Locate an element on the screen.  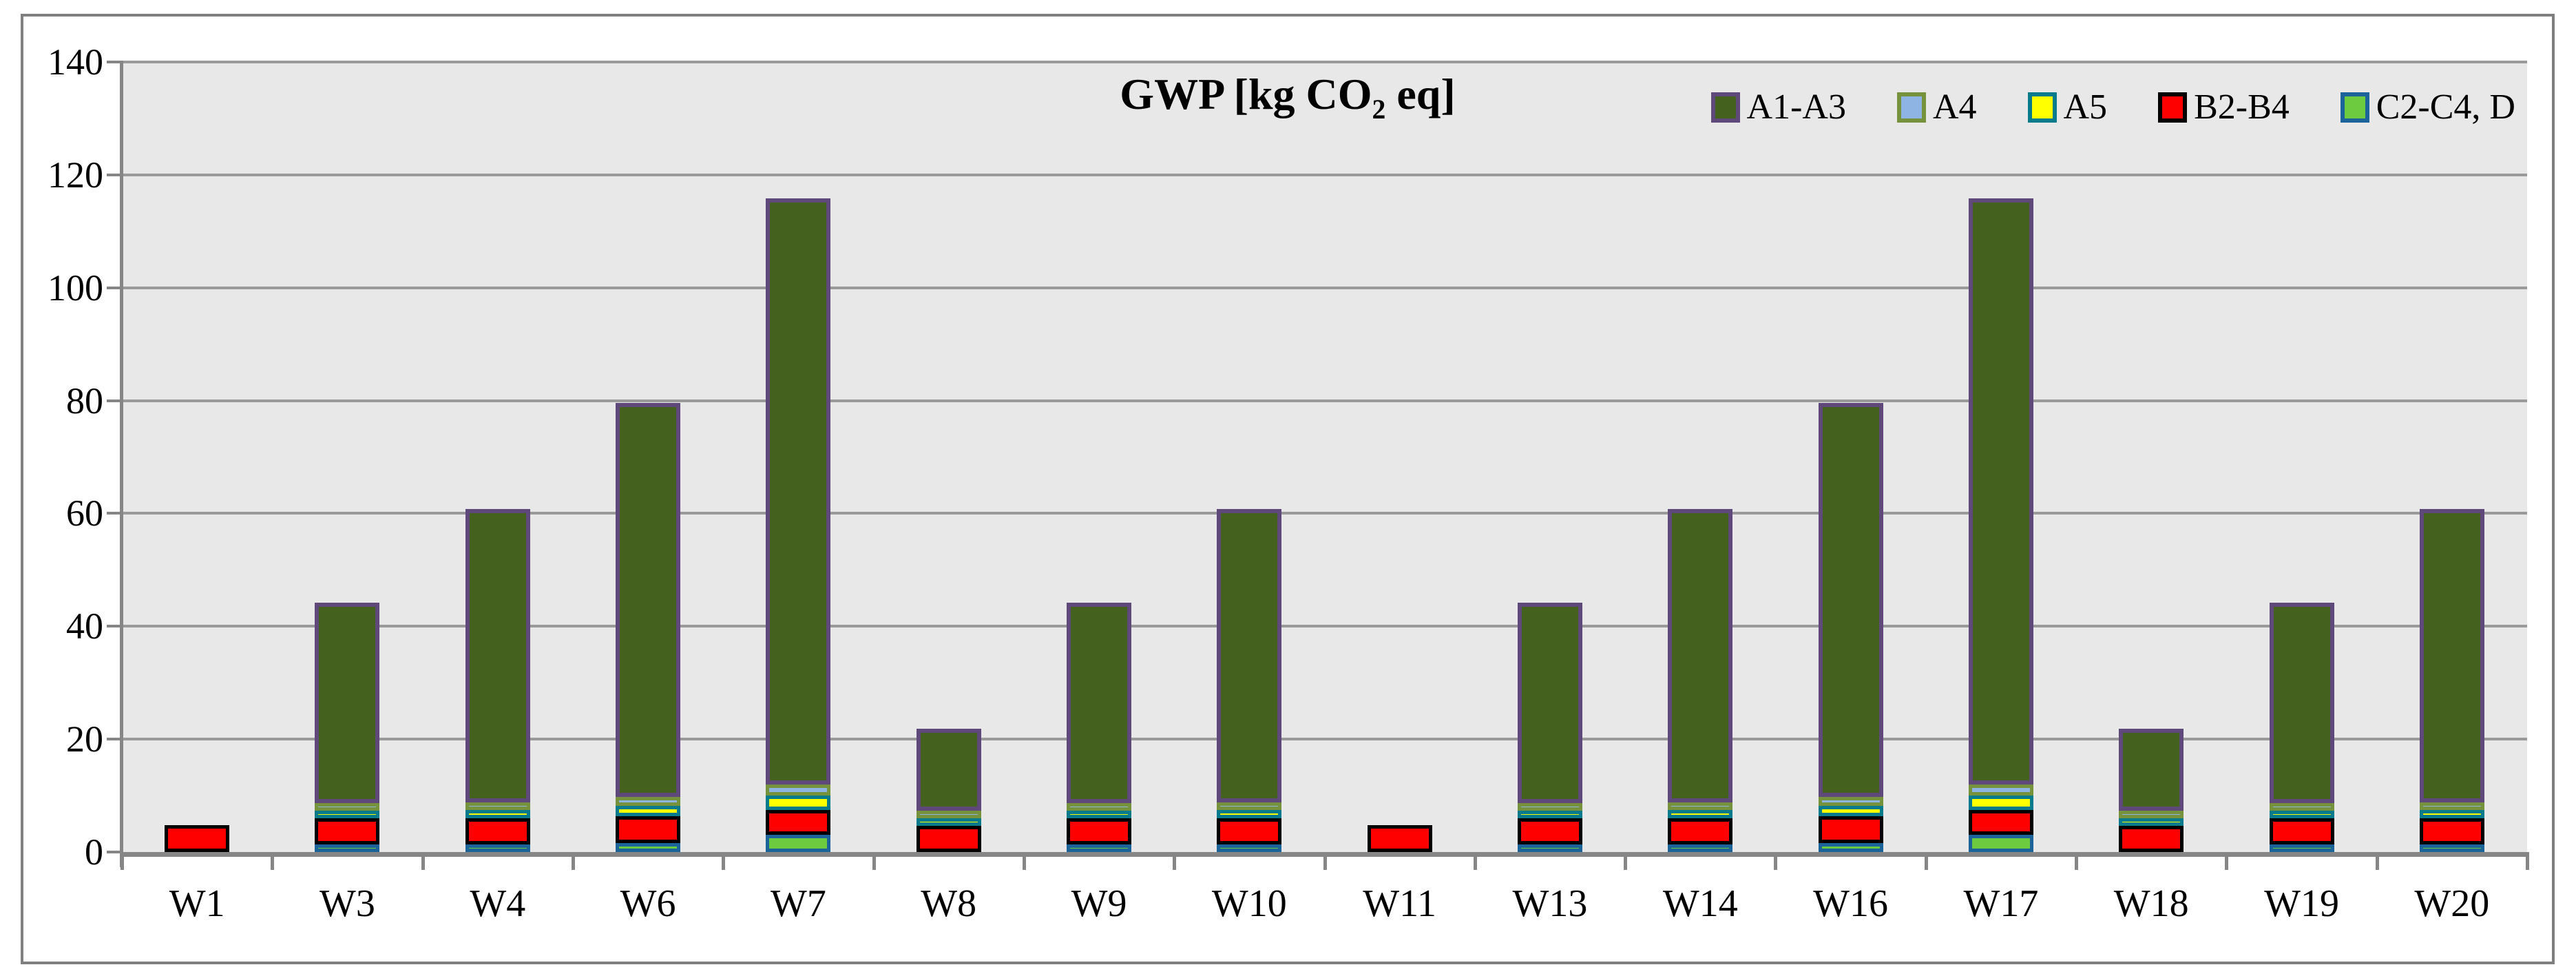
x-axis-label-W14: W14 is located at coordinates (1700, 904).